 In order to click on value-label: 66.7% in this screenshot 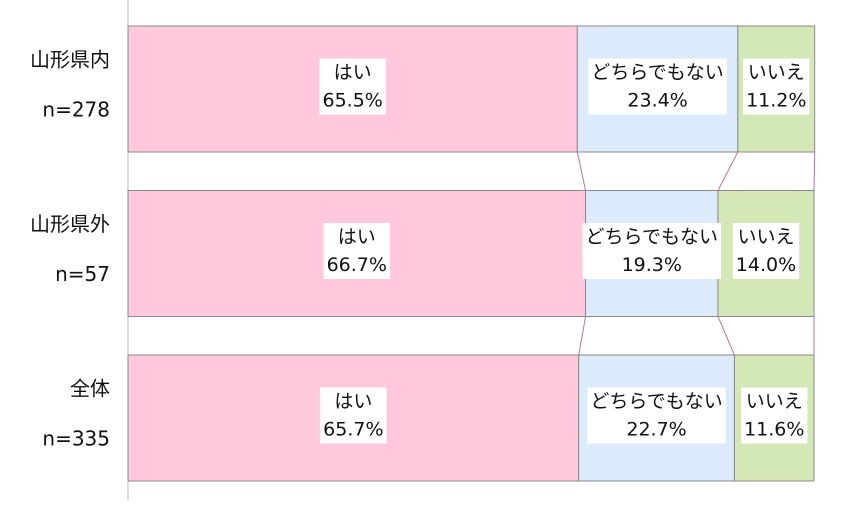, I will do `click(357, 265)`.